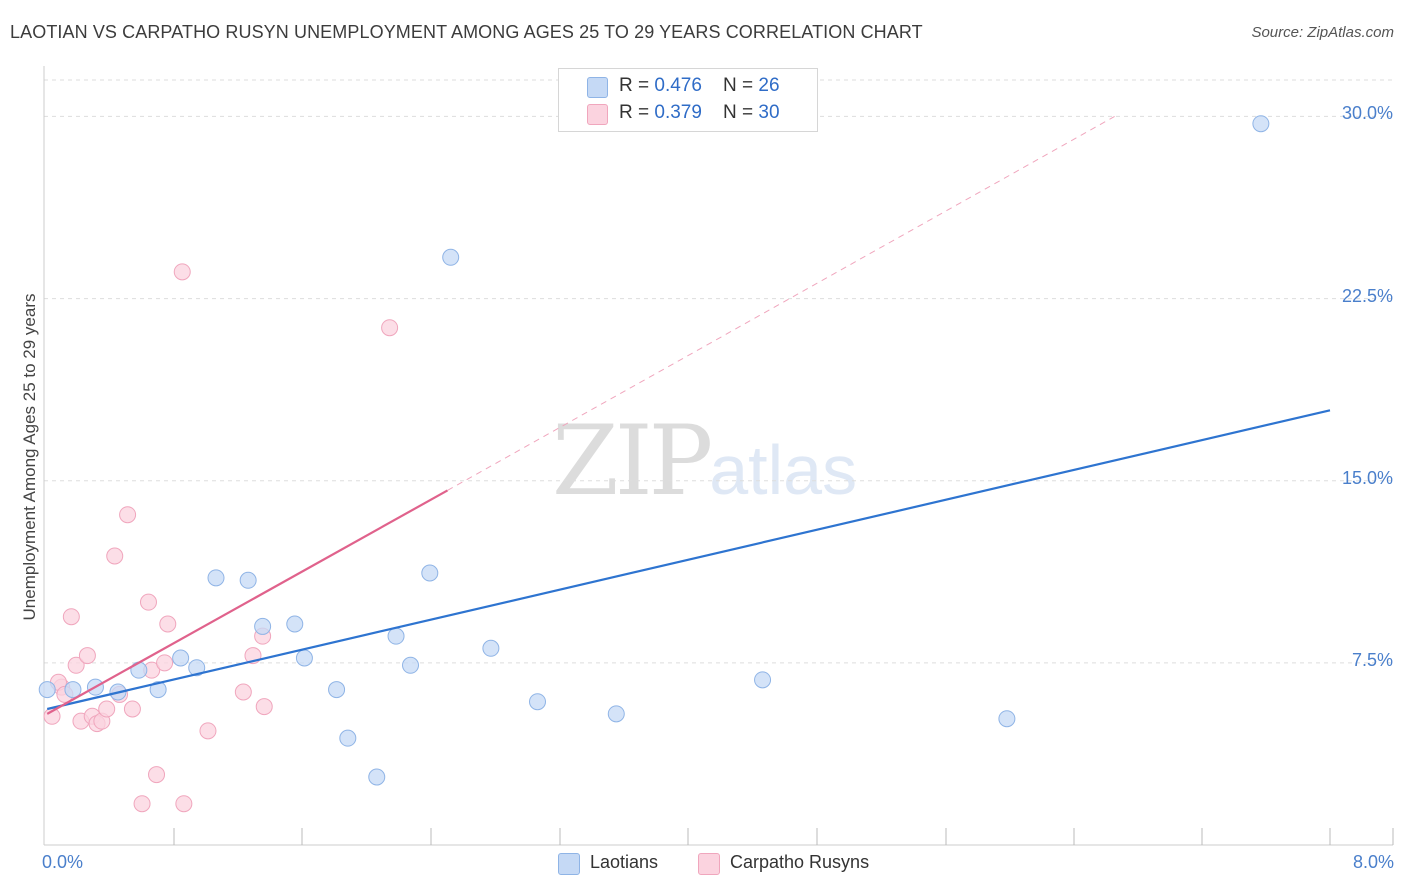 This screenshot has height=892, width=1406. What do you see at coordinates (624, 862) in the screenshot?
I see `legend-label-laotians: Laotians` at bounding box center [624, 862].